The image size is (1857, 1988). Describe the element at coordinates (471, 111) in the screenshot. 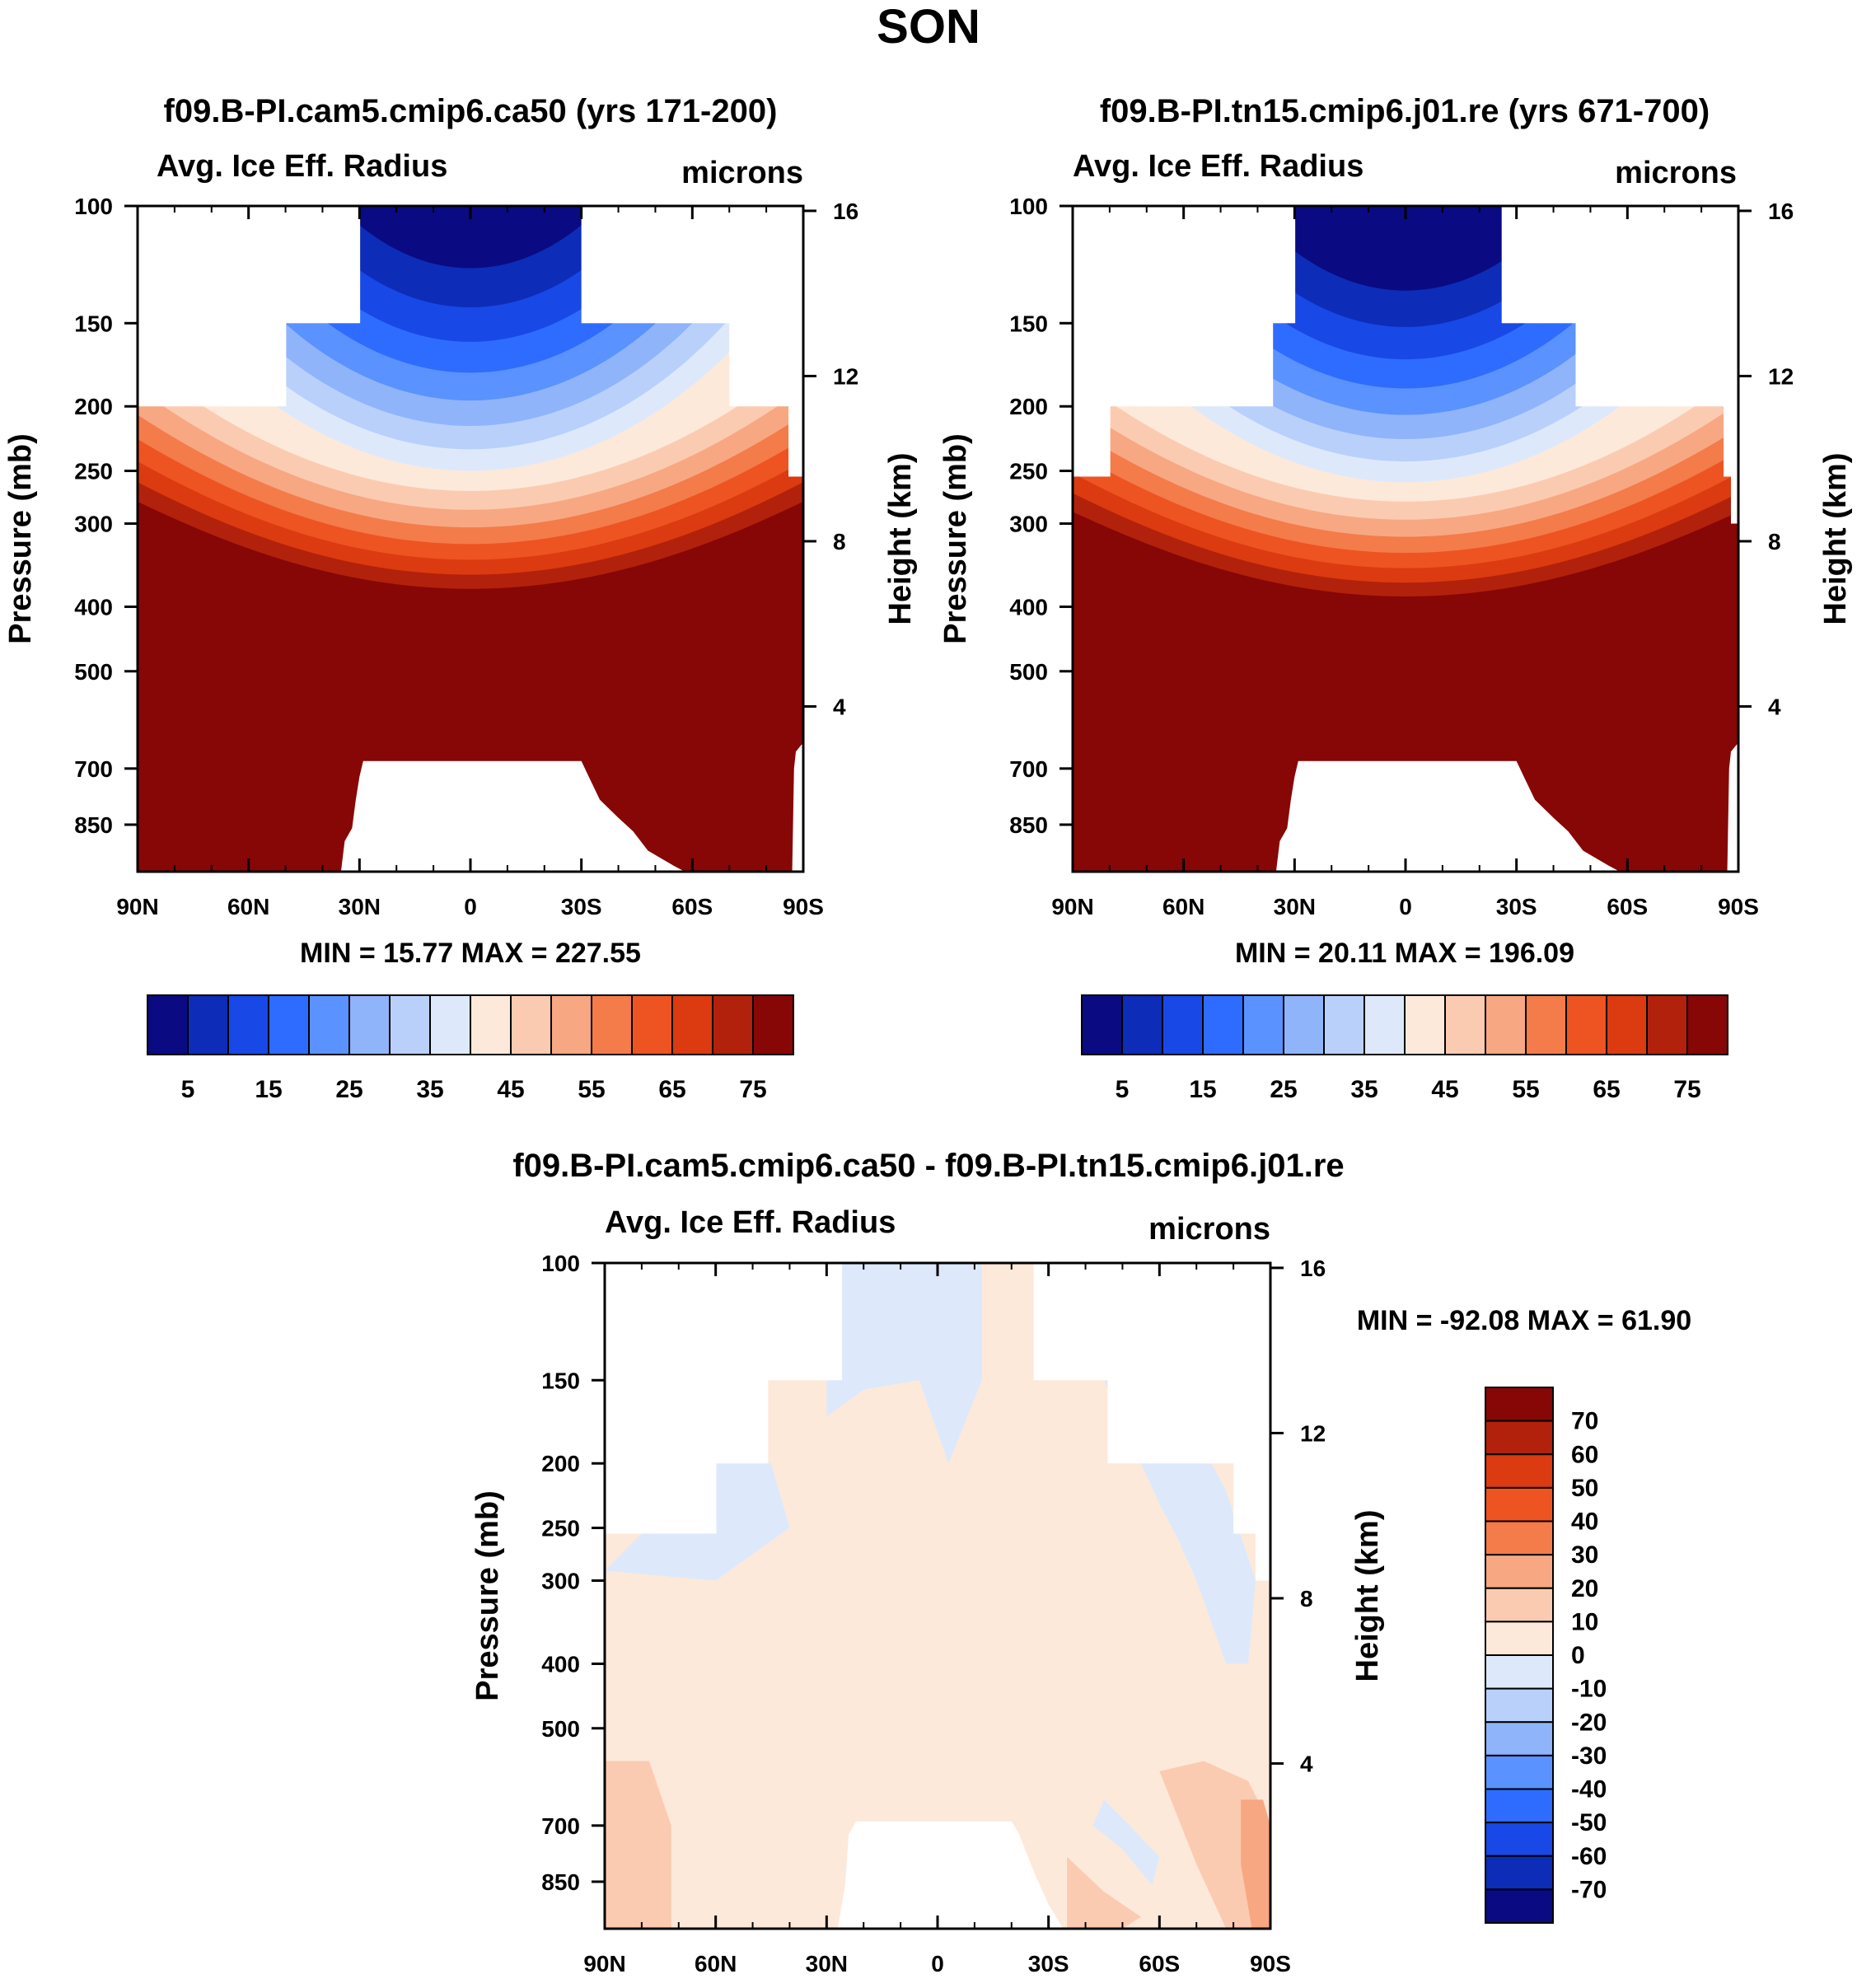

I see `panel-title: f09.B-PI.cam5.cmip6.ca50 (yrs 171-200)` at that location.